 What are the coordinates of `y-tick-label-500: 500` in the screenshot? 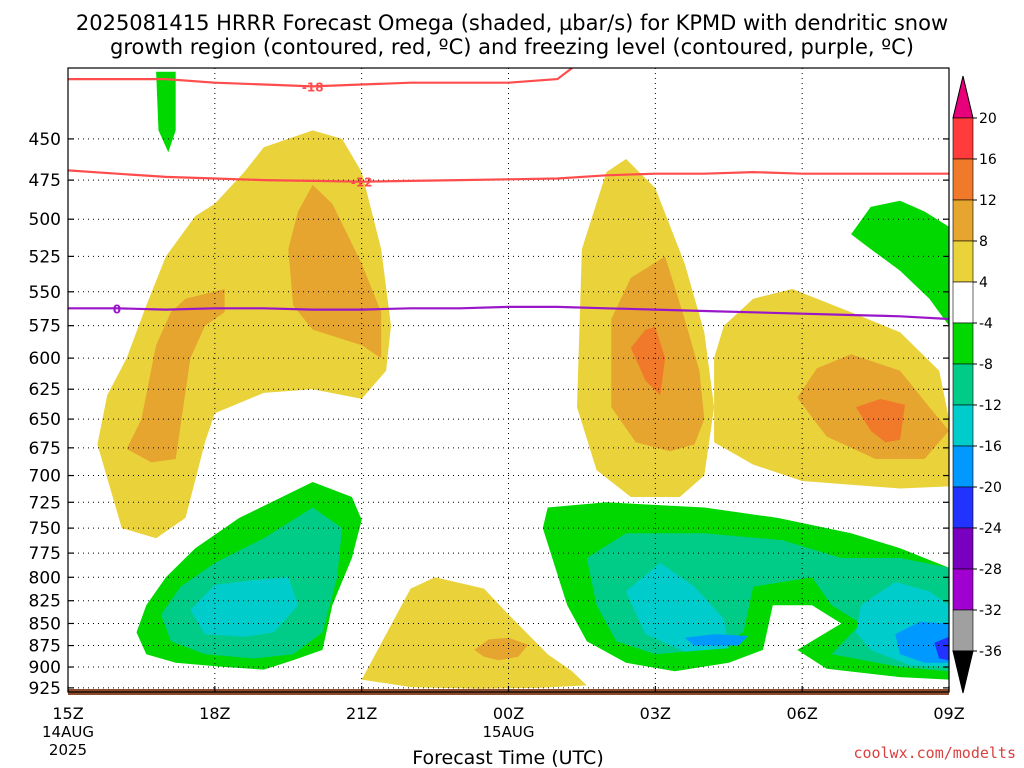 It's located at (45, 220).